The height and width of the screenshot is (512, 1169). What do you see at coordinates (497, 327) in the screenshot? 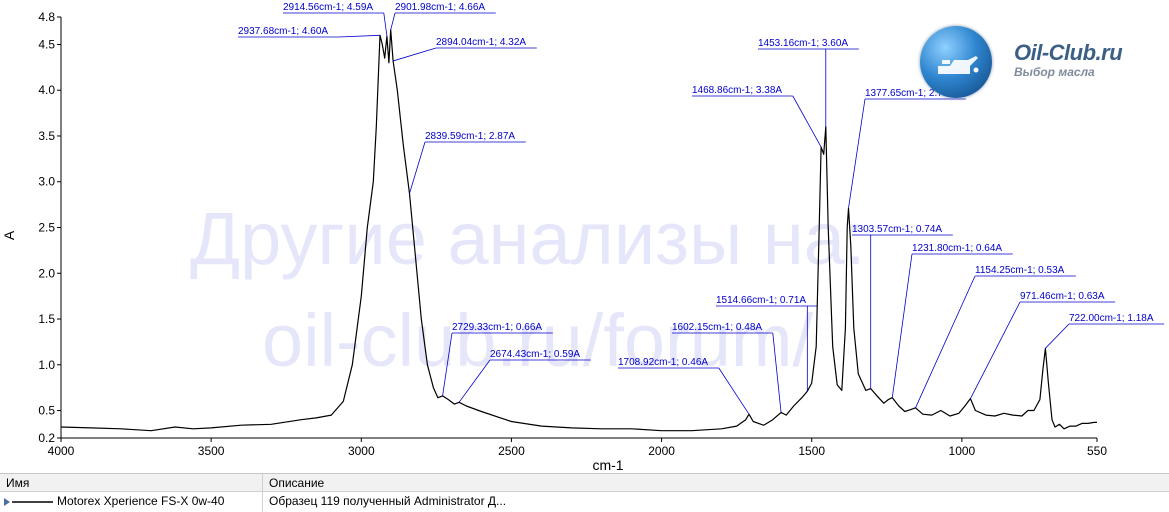
I see `peak-annotation-label: 2729.33cm-1; 0.66A` at bounding box center [497, 327].